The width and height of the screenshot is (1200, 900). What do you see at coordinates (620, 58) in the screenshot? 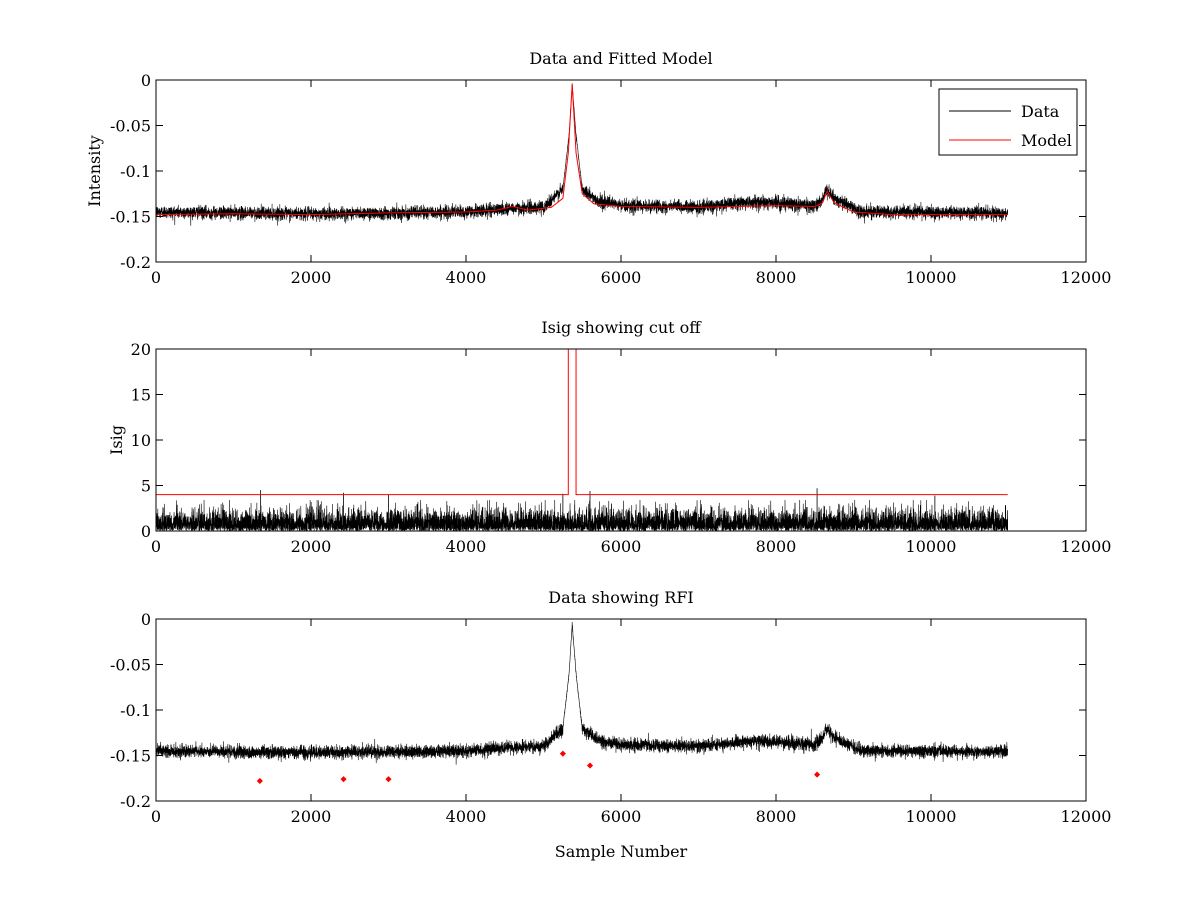
I see `chart-title: Data and Fitted Model` at bounding box center [620, 58].